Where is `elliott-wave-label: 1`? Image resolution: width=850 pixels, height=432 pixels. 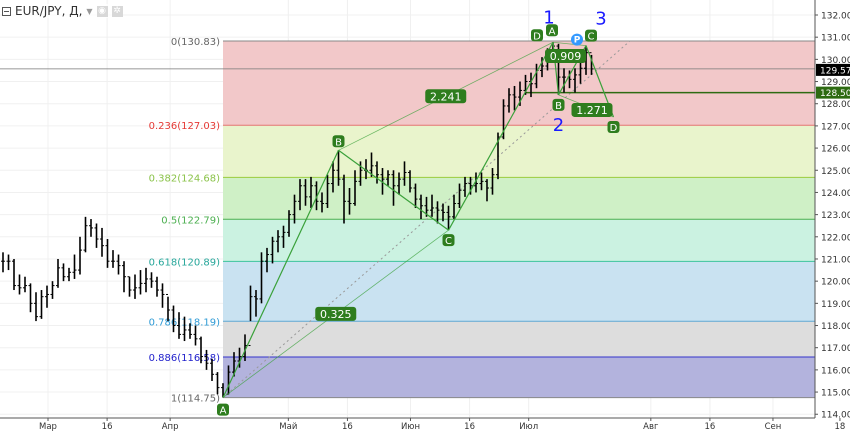
elliott-wave-label: 1 is located at coordinates (548, 17).